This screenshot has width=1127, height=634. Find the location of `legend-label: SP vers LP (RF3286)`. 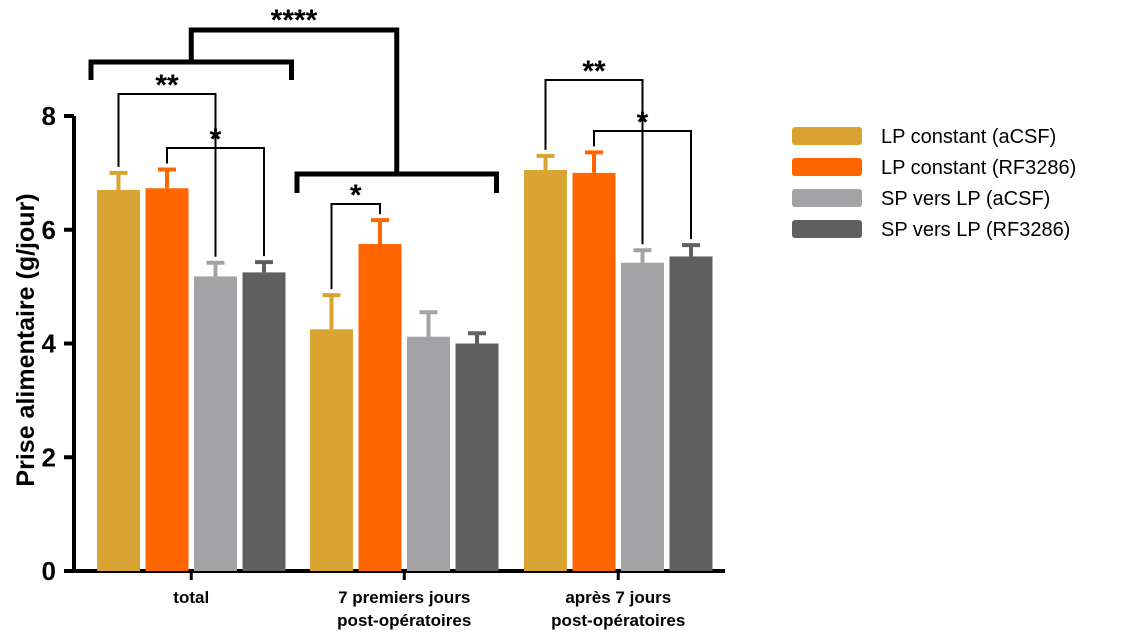

legend-label: SP vers LP (RF3286) is located at coordinates (975, 230).